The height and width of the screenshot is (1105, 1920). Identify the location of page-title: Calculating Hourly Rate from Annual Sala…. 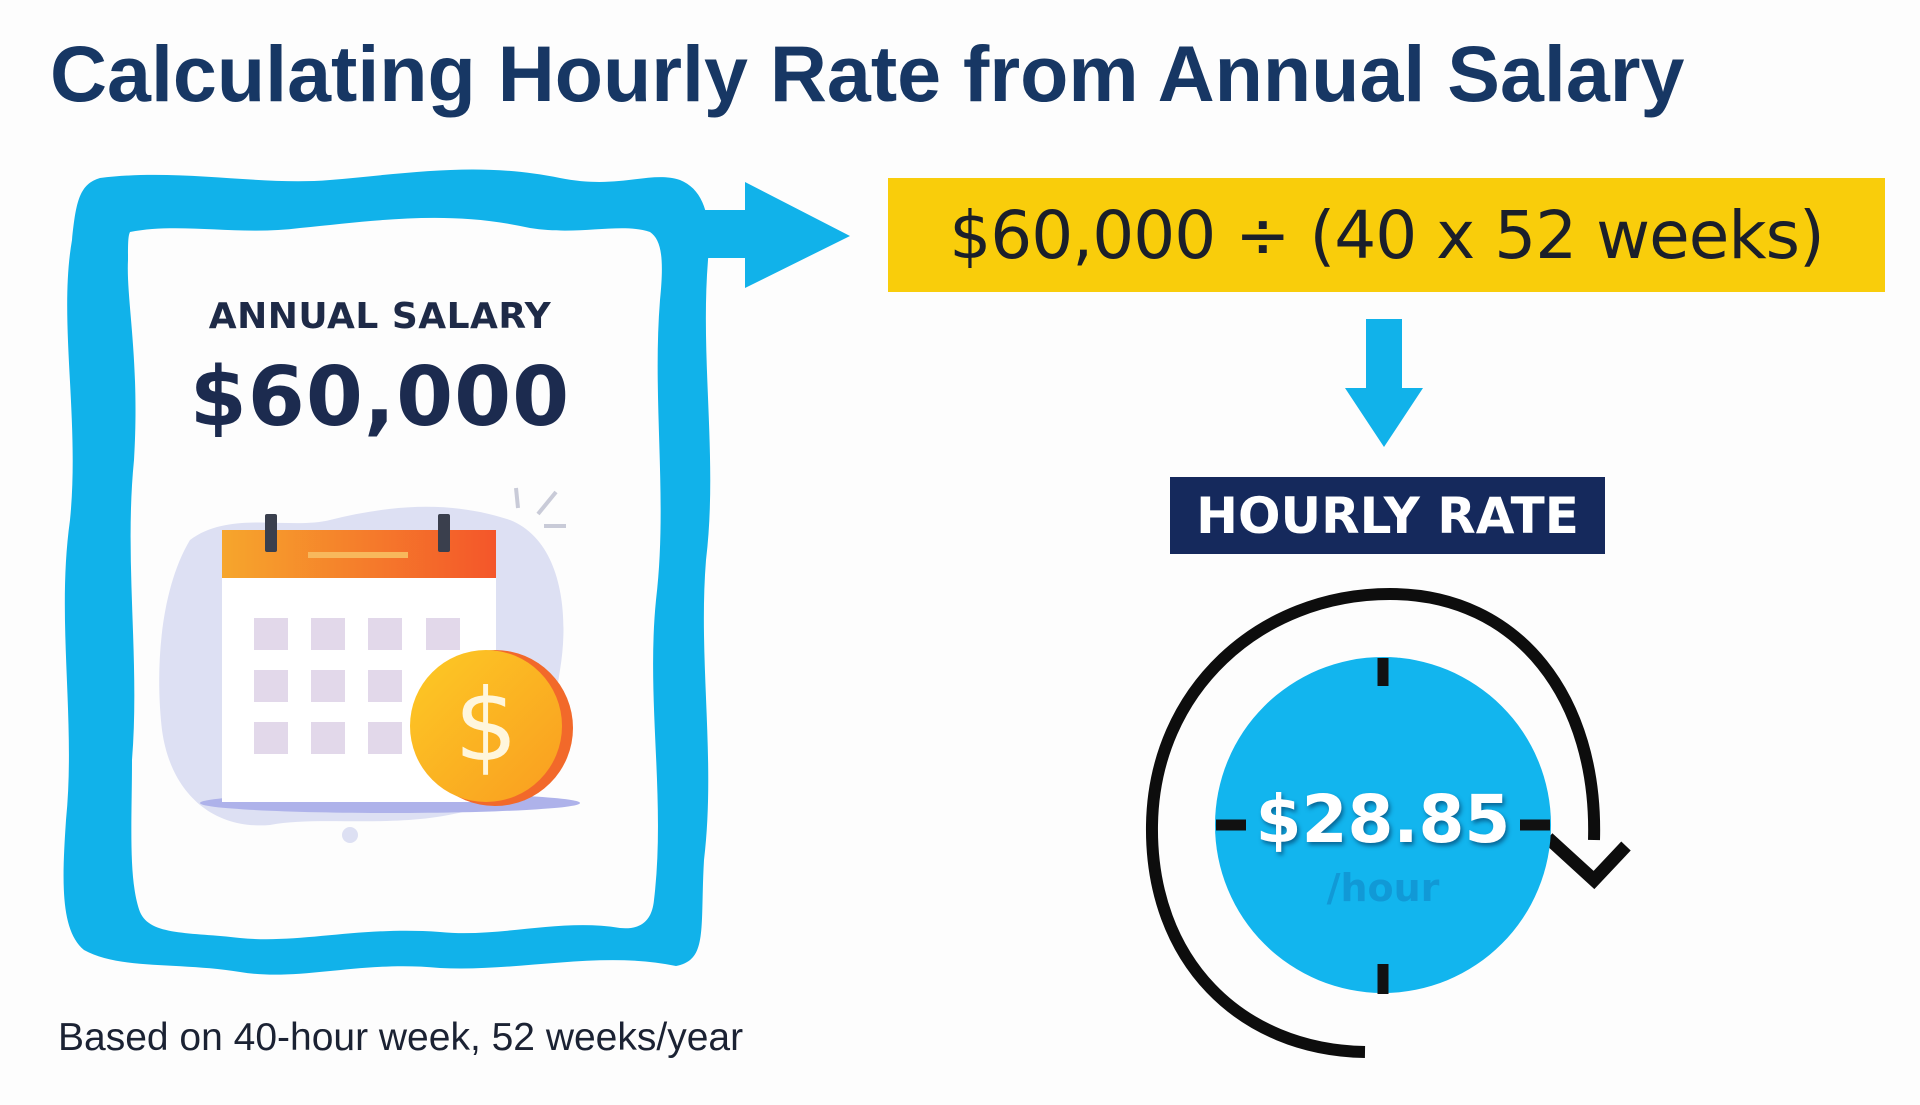
(867, 73).